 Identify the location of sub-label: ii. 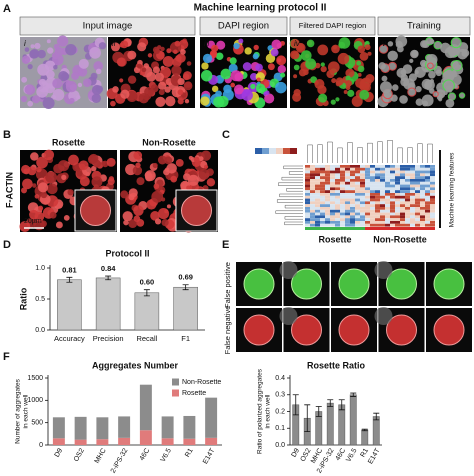
(114, 43).